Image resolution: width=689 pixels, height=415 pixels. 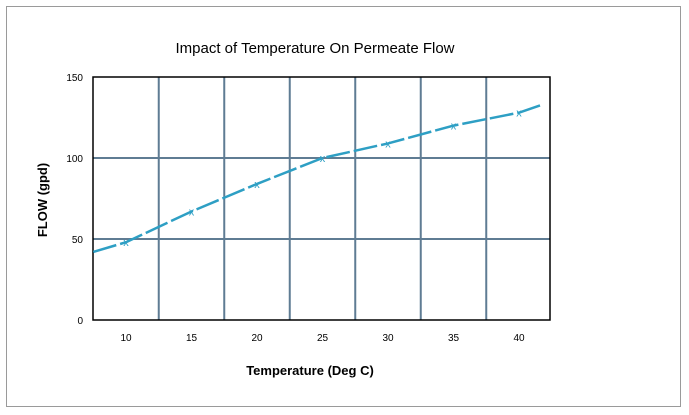 I want to click on x-tick-label: 20, so click(x=257, y=338).